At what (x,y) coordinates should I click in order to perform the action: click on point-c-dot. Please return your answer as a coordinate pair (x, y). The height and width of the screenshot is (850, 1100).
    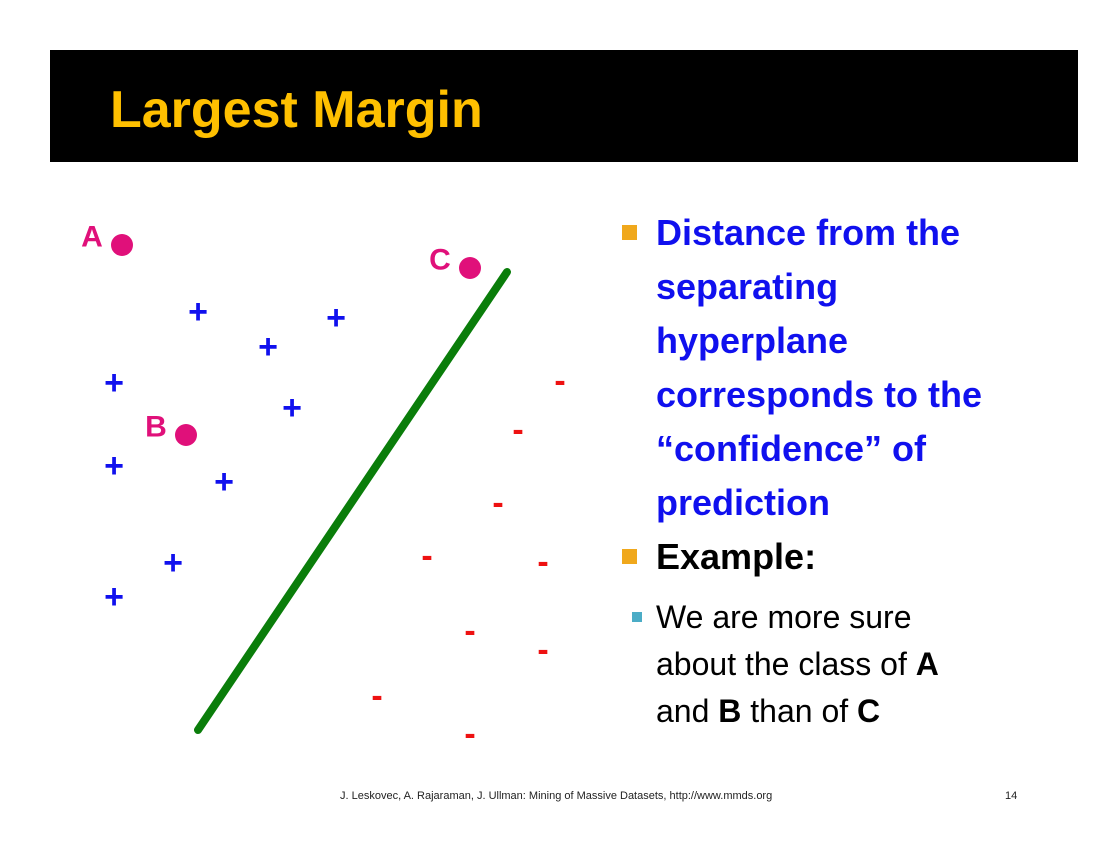
    Looking at the image, I should click on (470, 268).